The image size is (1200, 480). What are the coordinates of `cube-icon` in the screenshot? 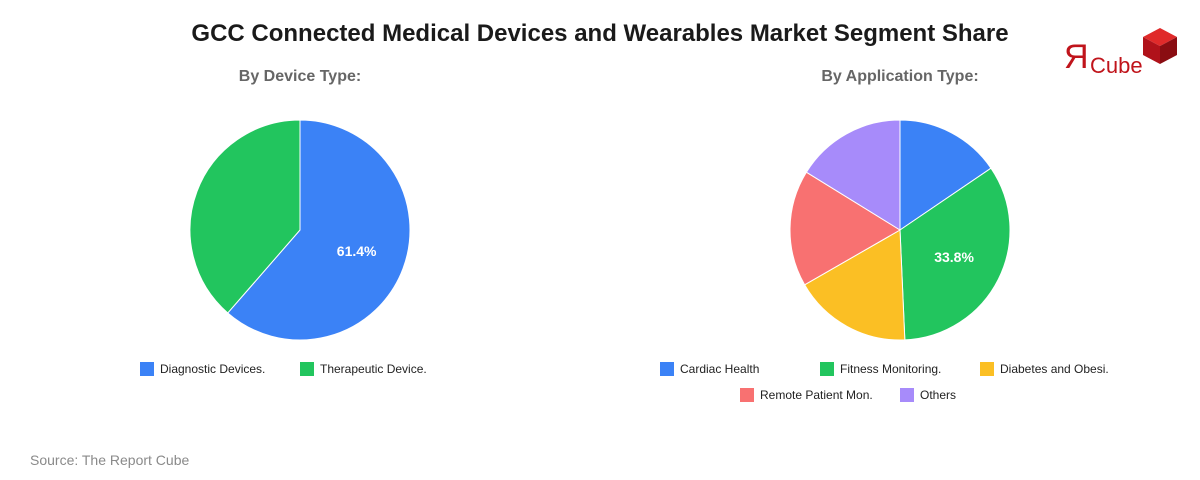 It's located at (1160, 46).